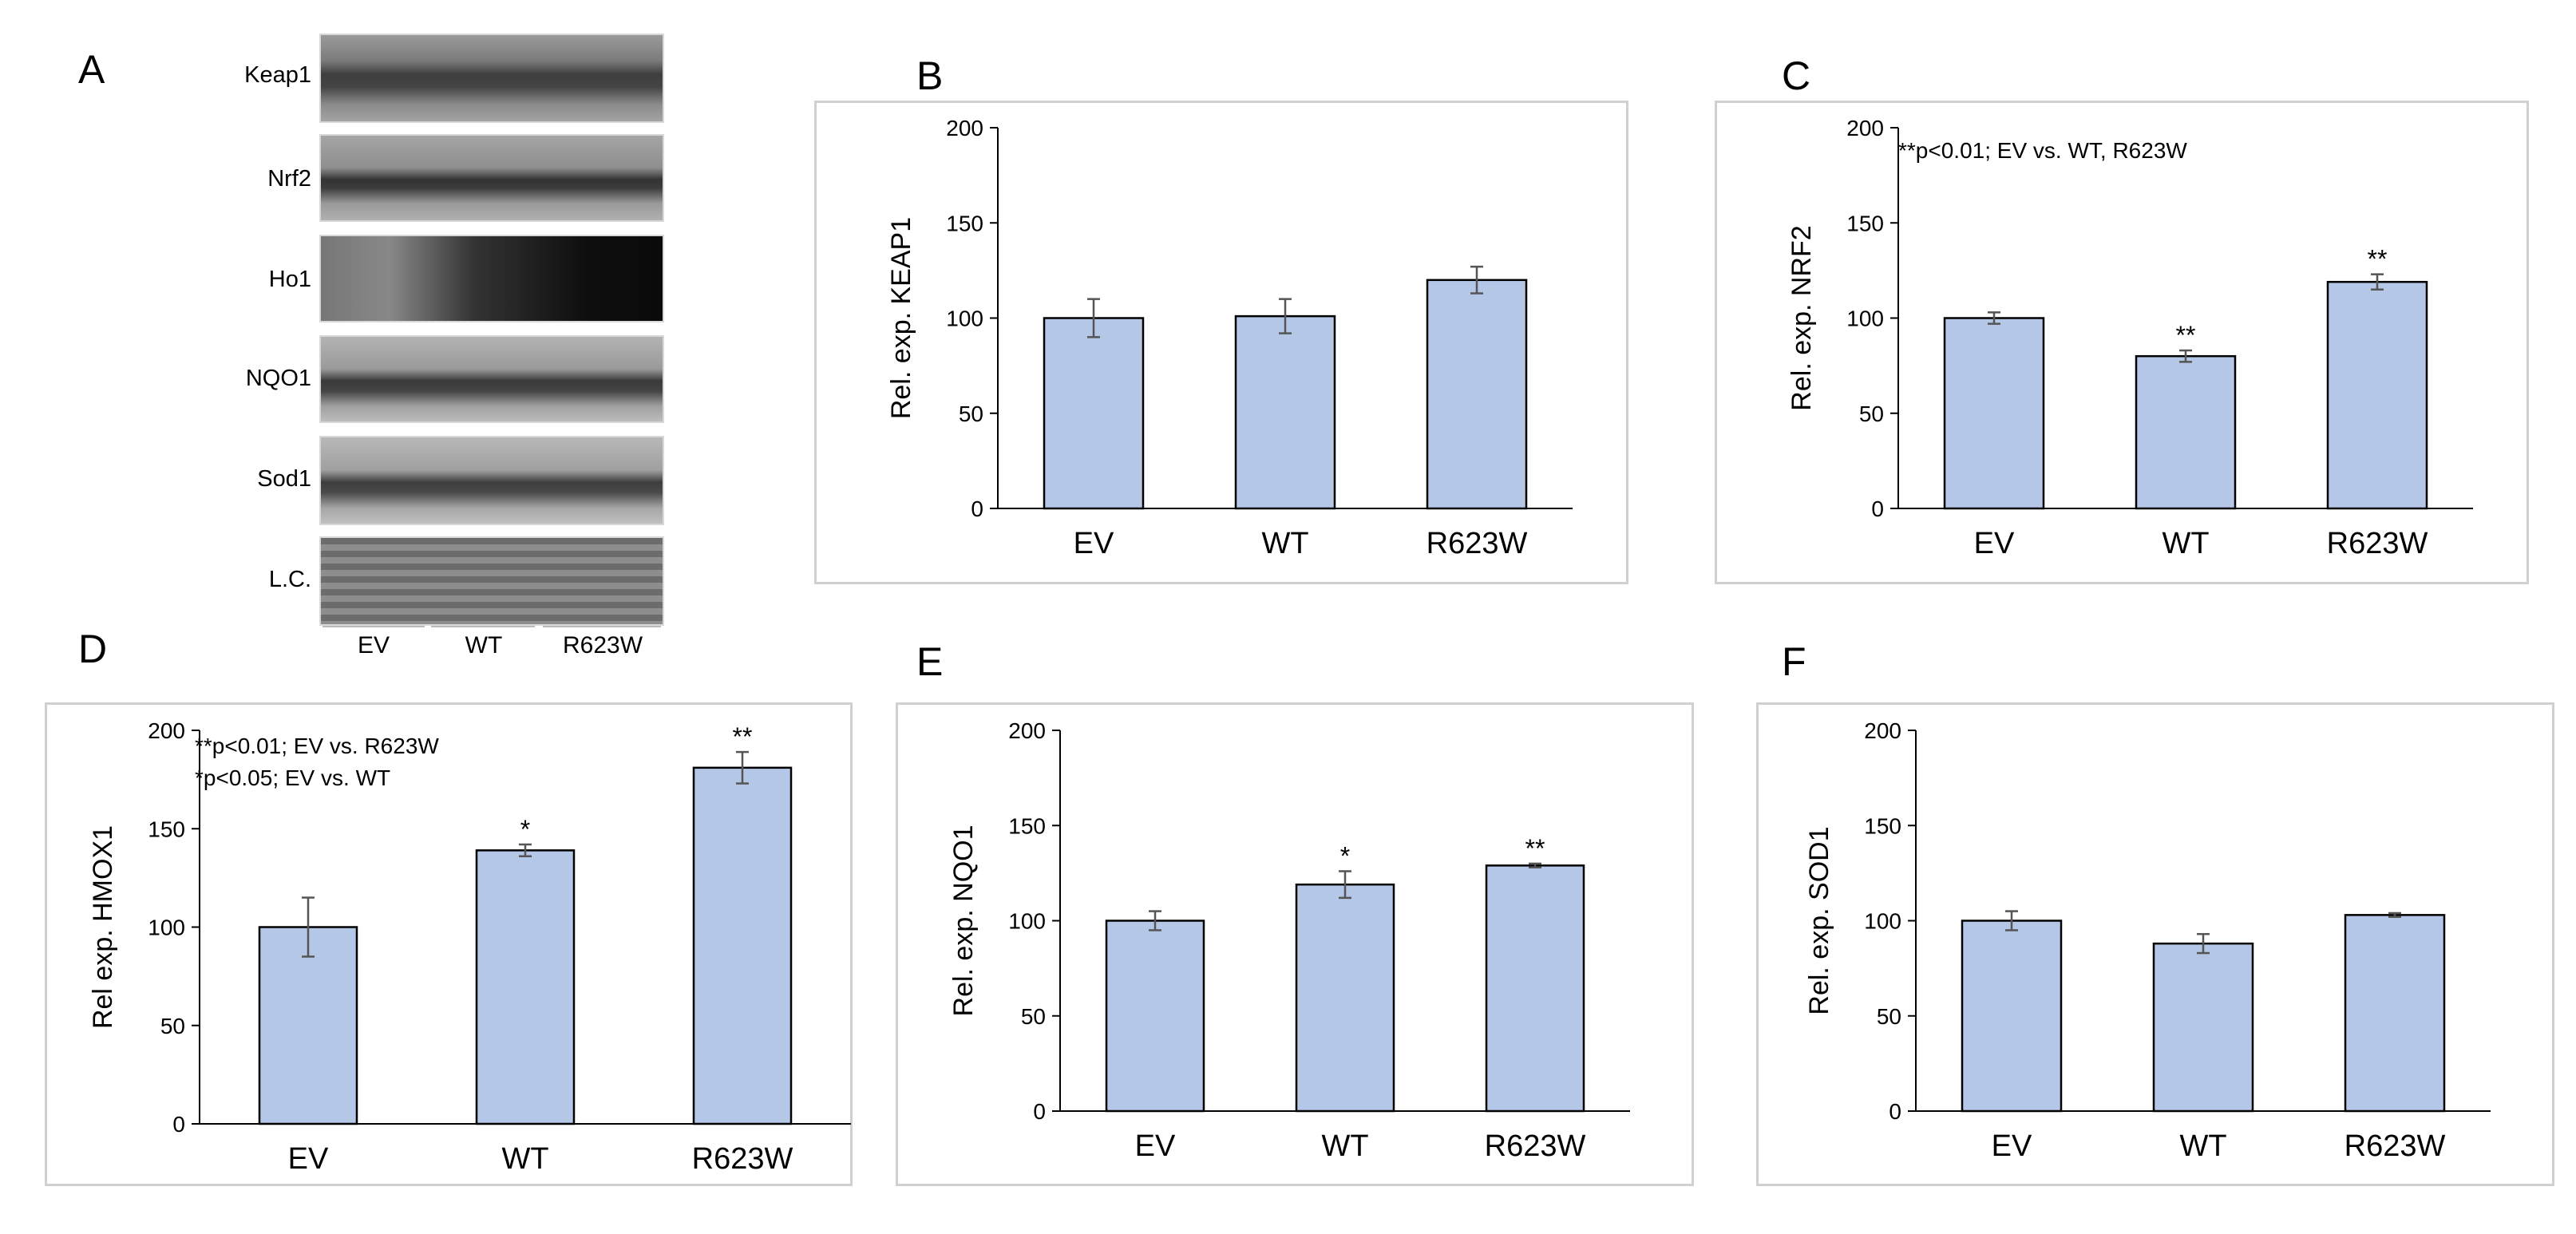 The image size is (2576, 1234). I want to click on panel-letter-e: E, so click(930, 661).